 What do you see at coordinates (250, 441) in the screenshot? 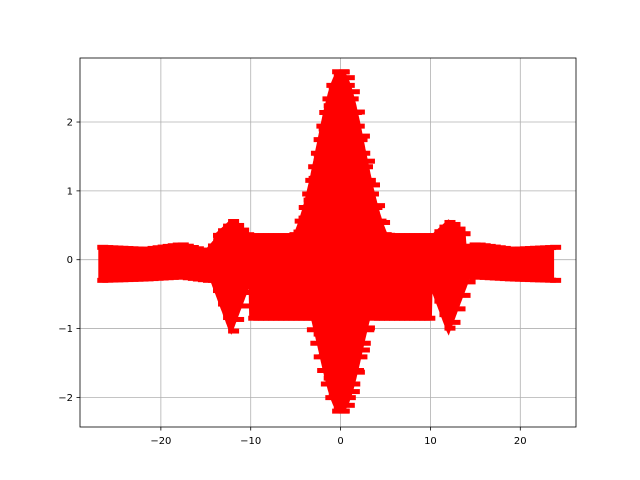
I see `x-tick-label: −10` at bounding box center [250, 441].